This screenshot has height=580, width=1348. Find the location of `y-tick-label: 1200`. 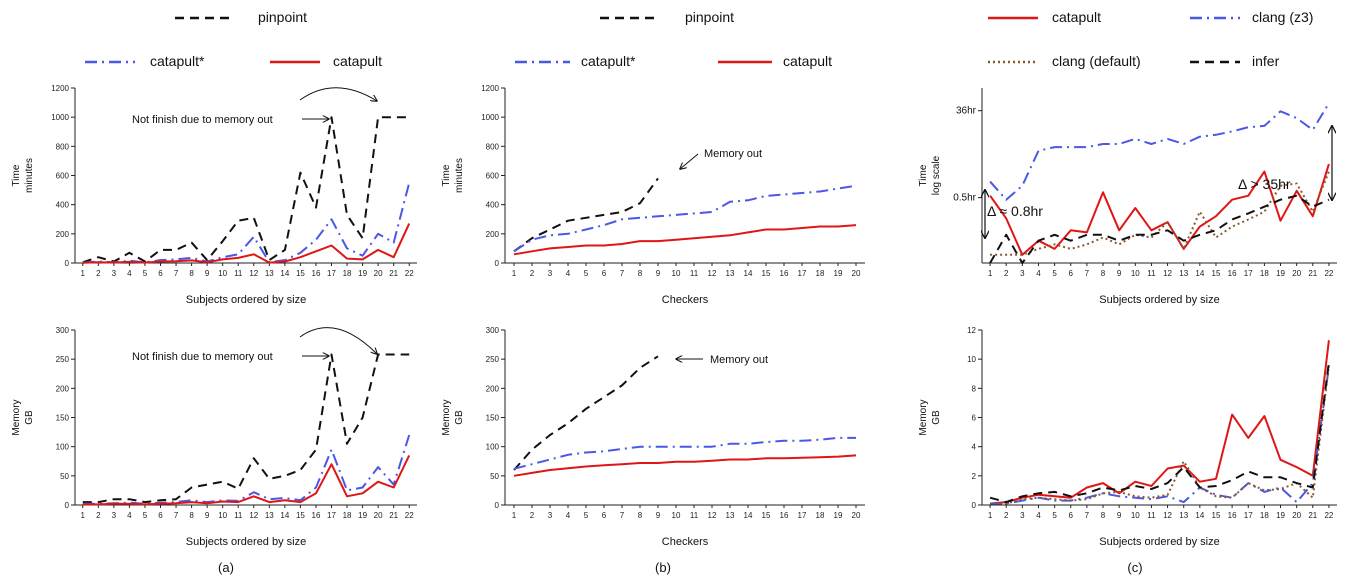

y-tick-label: 1200 is located at coordinates (60, 88).